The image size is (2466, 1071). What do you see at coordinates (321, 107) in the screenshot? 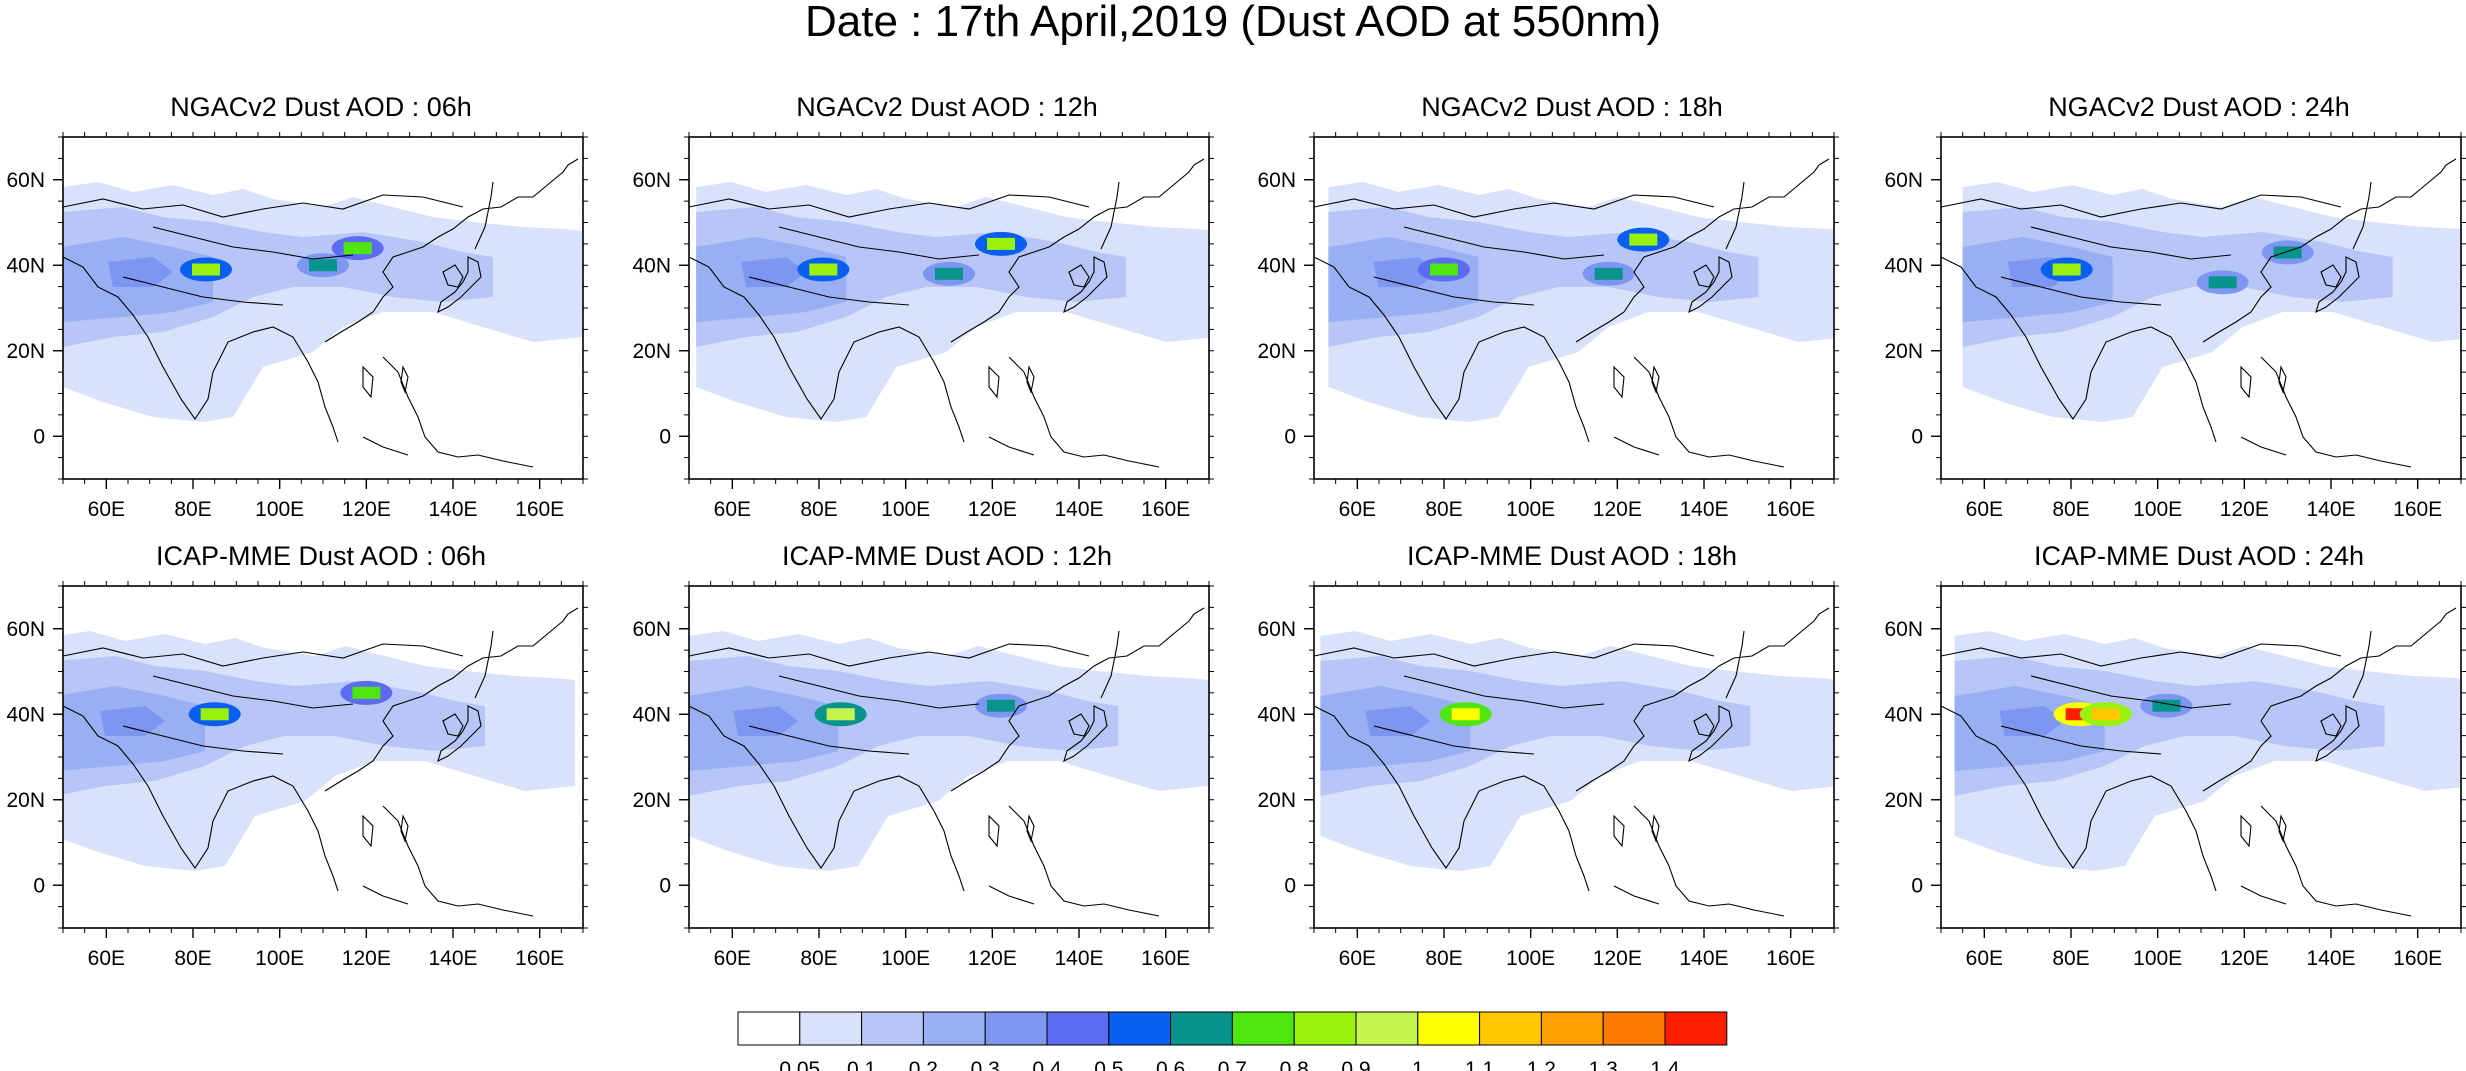
I see `panel-title-ngac-06h: NGACv2 Dust AOD : 06h` at bounding box center [321, 107].